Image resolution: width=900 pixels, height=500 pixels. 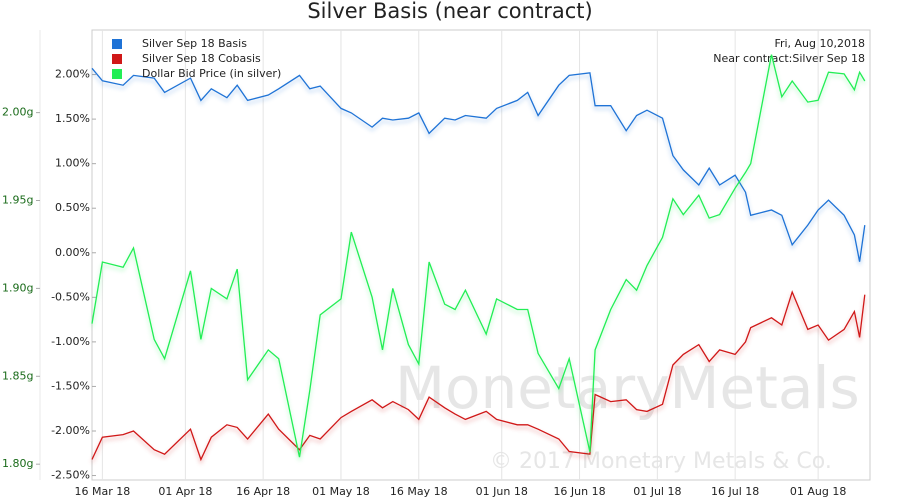 I want to click on y2-tick-label: 1.90g, so click(x=17, y=287).